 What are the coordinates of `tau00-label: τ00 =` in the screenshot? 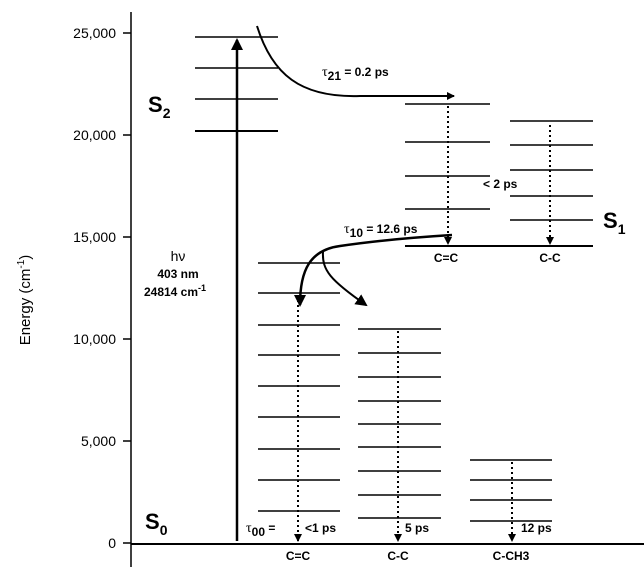 It's located at (260, 530).